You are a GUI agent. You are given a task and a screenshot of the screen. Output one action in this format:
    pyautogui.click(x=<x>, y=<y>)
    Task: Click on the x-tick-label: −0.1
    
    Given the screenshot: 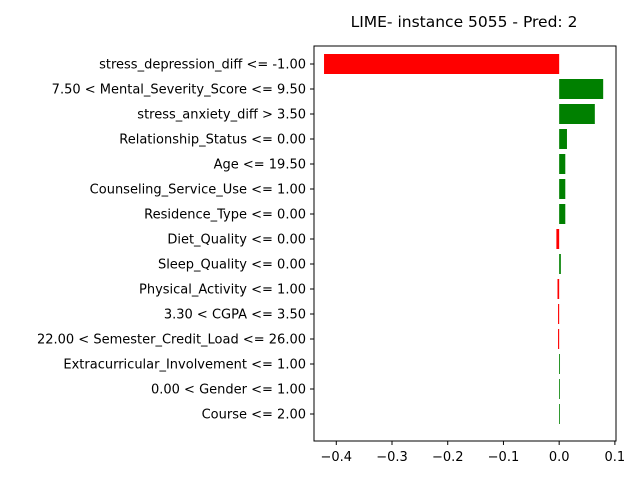 What is the action you would take?
    pyautogui.click(x=504, y=457)
    